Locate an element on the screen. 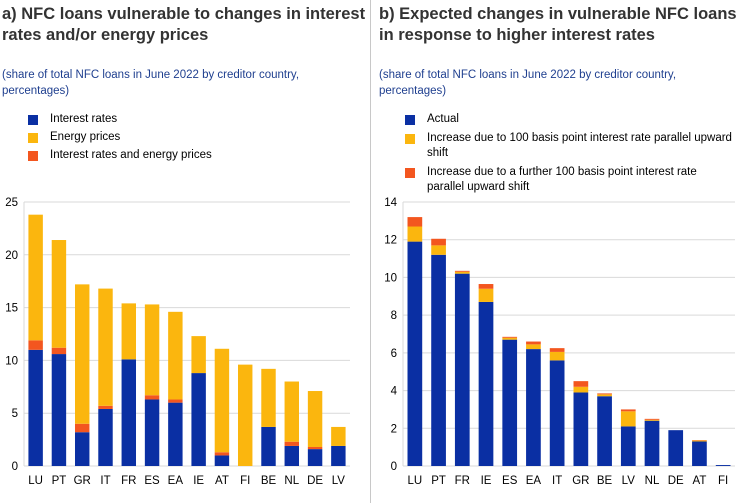  legend-item-interest-rates: Interest rates is located at coordinates (120, 119).